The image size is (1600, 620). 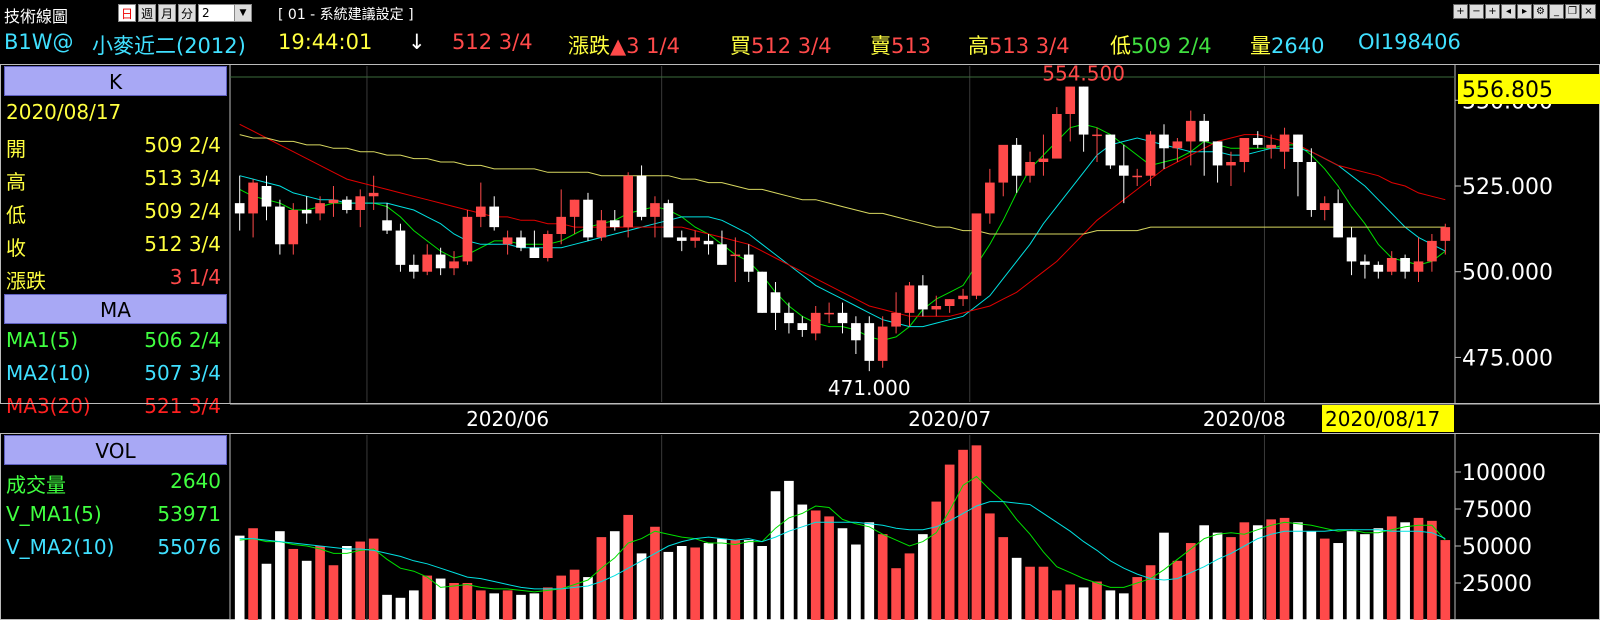 I want to click on zoom-out-icon: ◂, so click(x=1508, y=11).